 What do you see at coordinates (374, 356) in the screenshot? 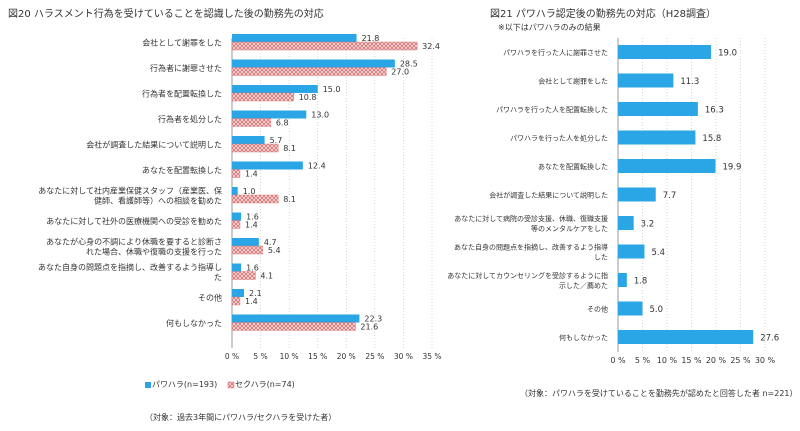
I see `chart20-tick-label: 25 %` at bounding box center [374, 356].